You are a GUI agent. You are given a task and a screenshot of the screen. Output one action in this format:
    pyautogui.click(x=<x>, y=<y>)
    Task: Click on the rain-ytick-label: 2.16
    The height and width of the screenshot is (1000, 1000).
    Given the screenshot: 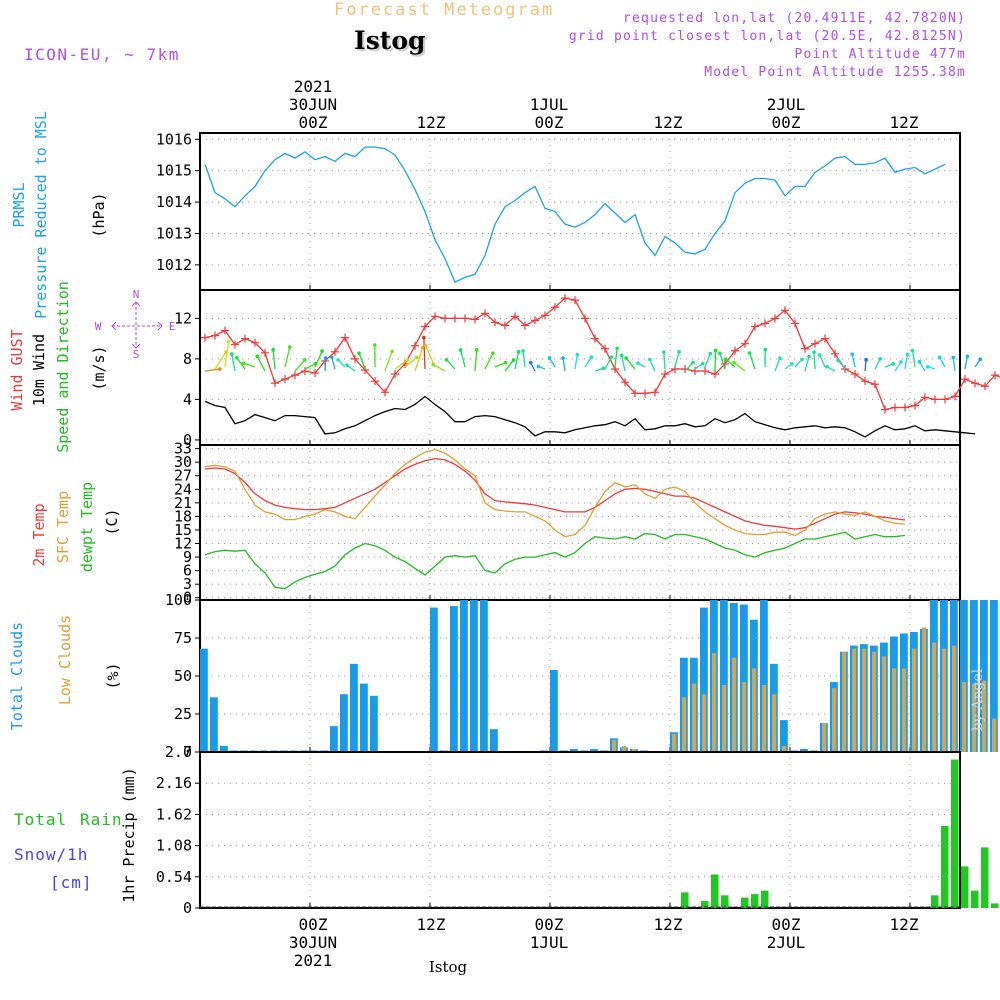 What is the action you would take?
    pyautogui.click(x=174, y=783)
    